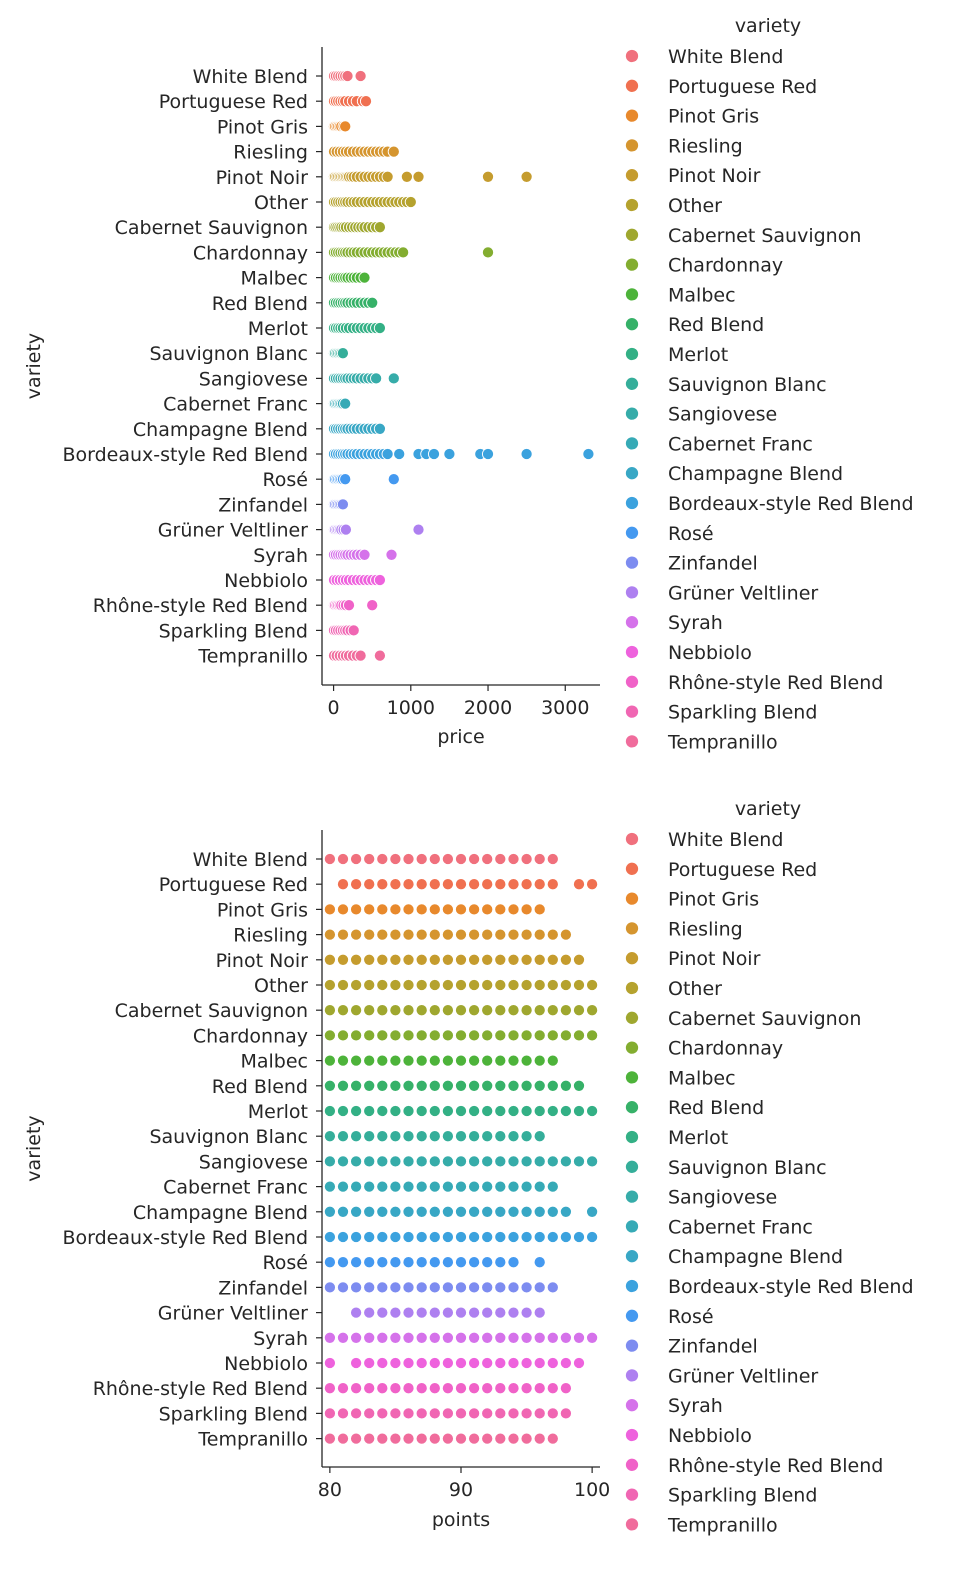 The width and height of the screenshot is (957, 1585). Describe the element at coordinates (710, 653) in the screenshot. I see `legend-entry: Nebbiolo` at that location.